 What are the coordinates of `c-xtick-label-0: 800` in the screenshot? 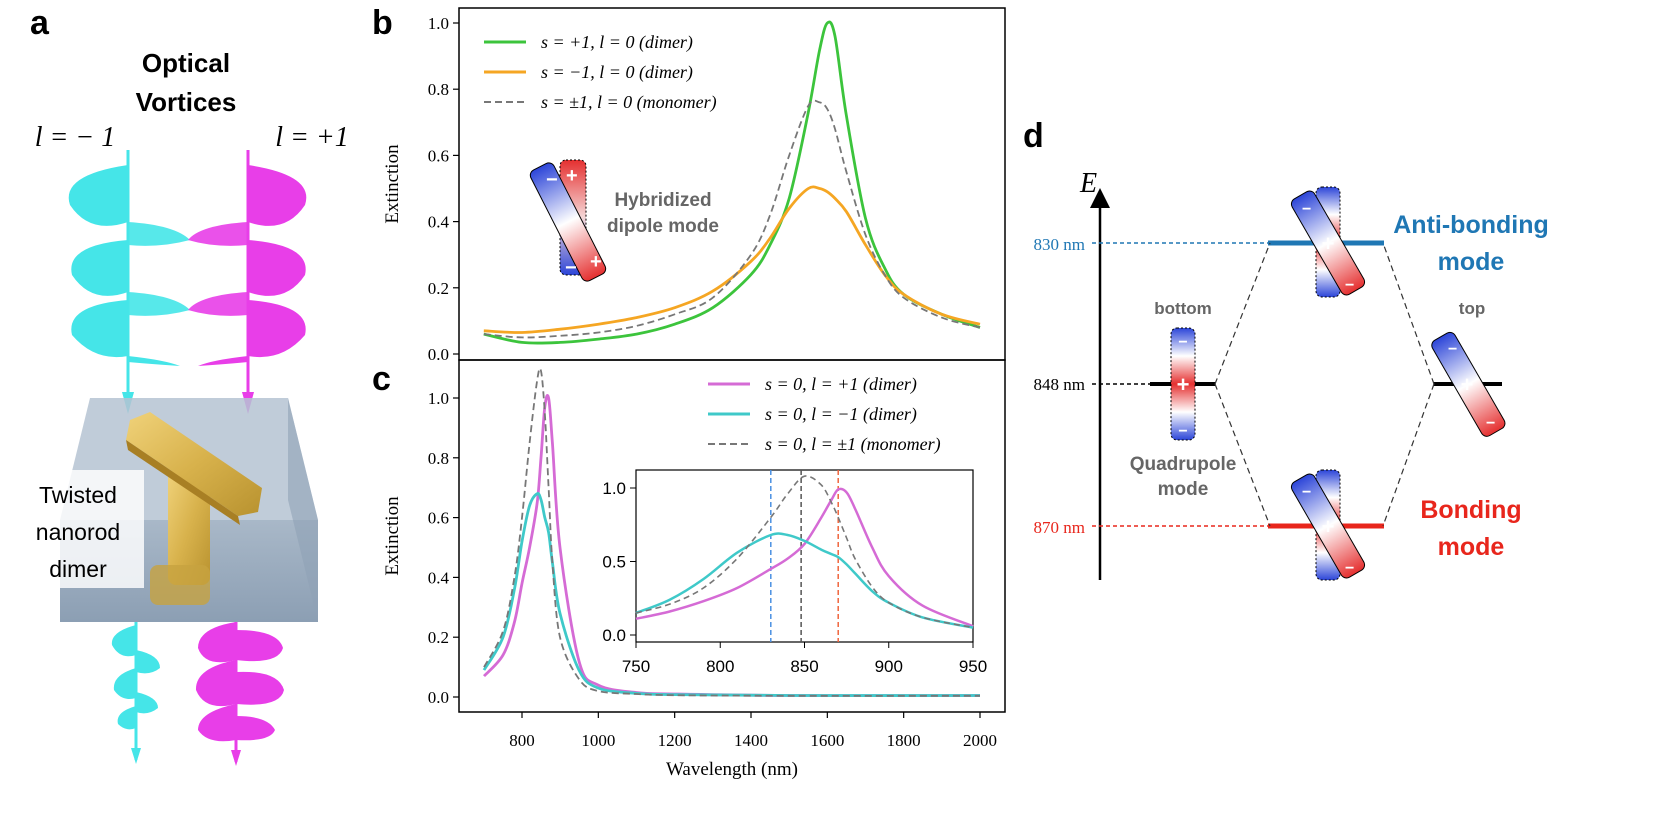 It's located at (522, 740).